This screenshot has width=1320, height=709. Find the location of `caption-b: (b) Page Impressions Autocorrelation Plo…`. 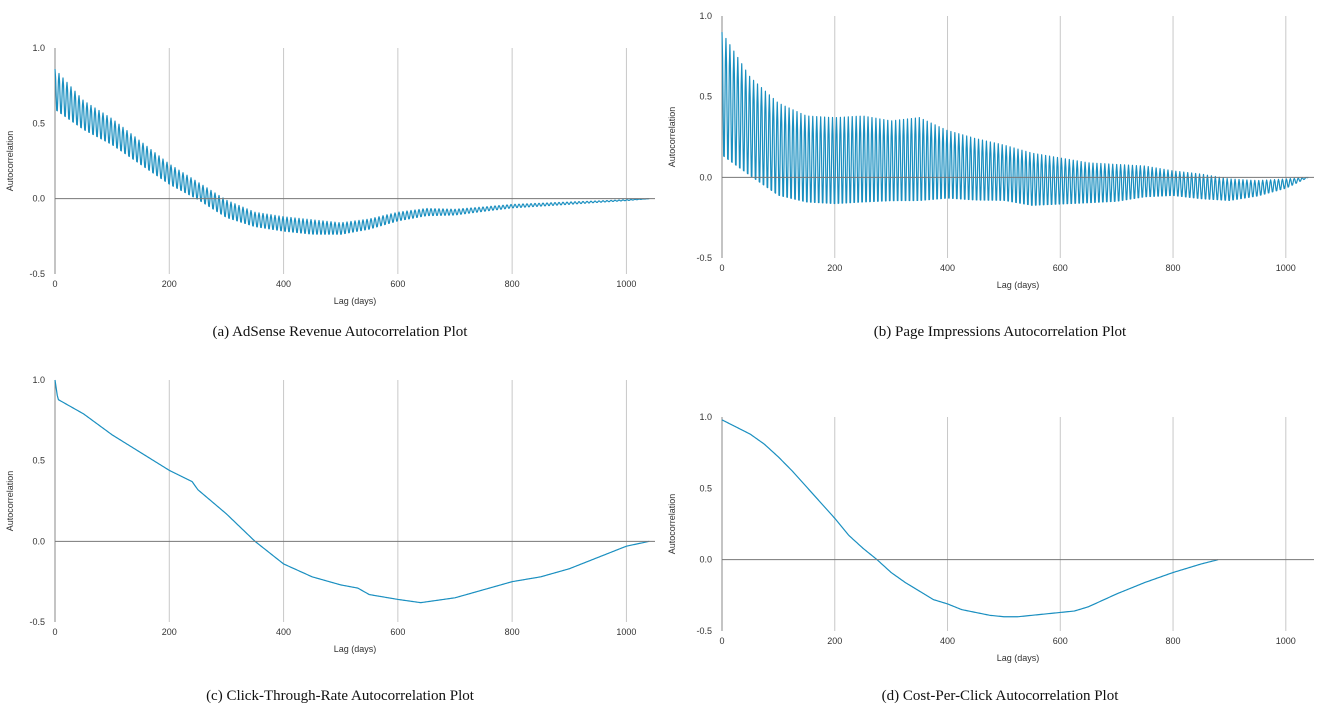

caption-b: (b) Page Impressions Autocorrelation Plo… is located at coordinates (1000, 332).